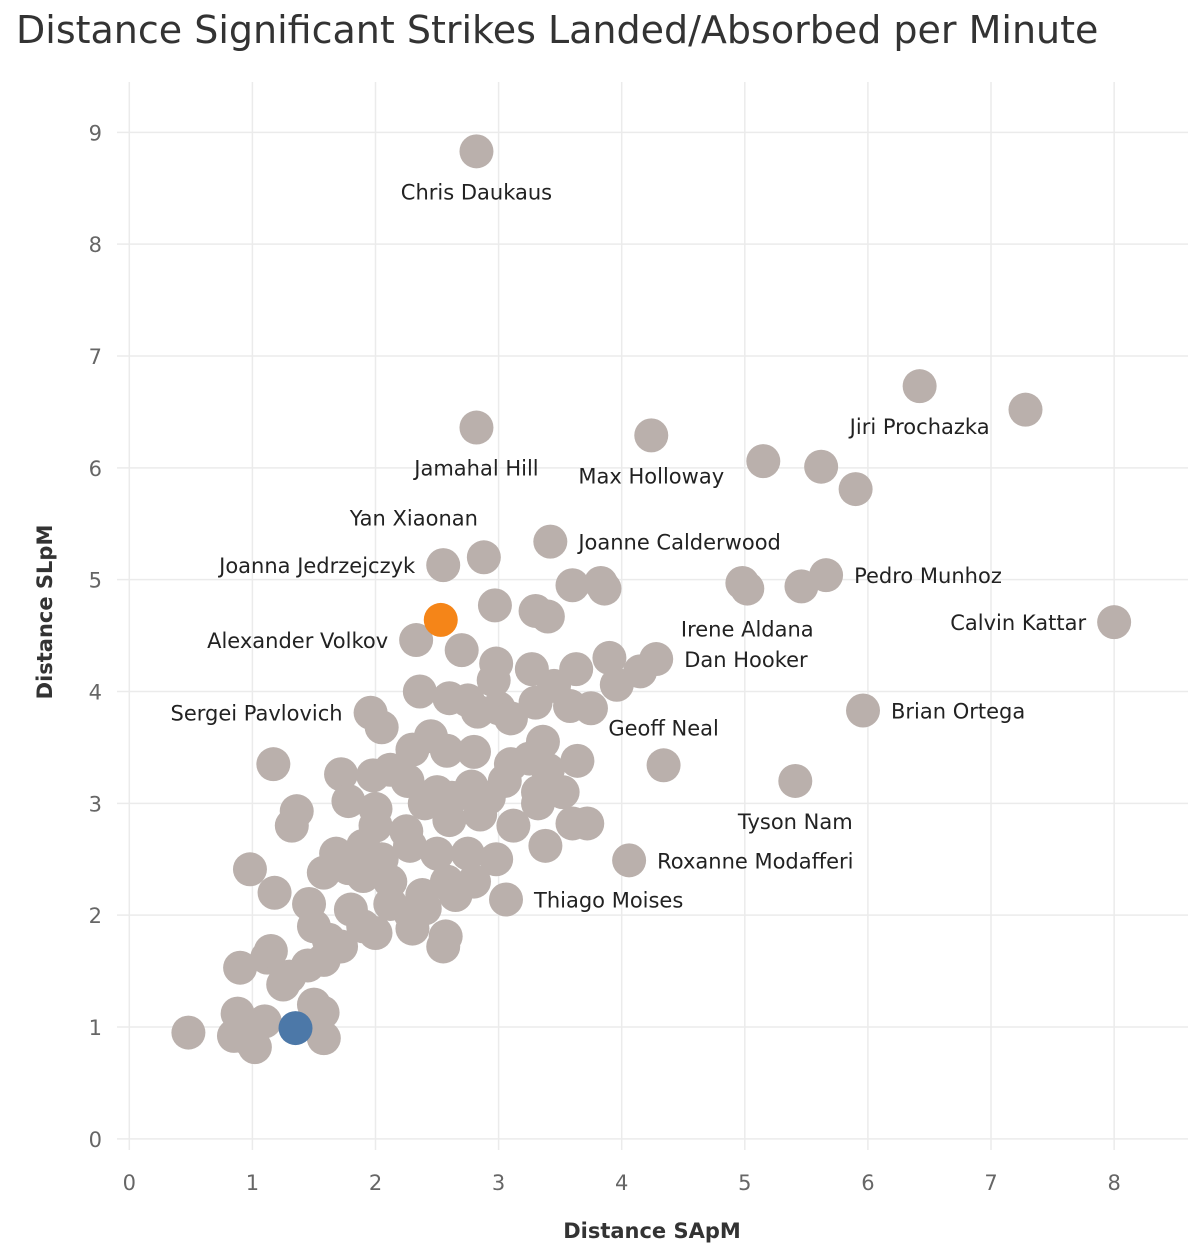  Describe the element at coordinates (252, 1183) in the screenshot. I see `x-tick-label: 1` at that location.